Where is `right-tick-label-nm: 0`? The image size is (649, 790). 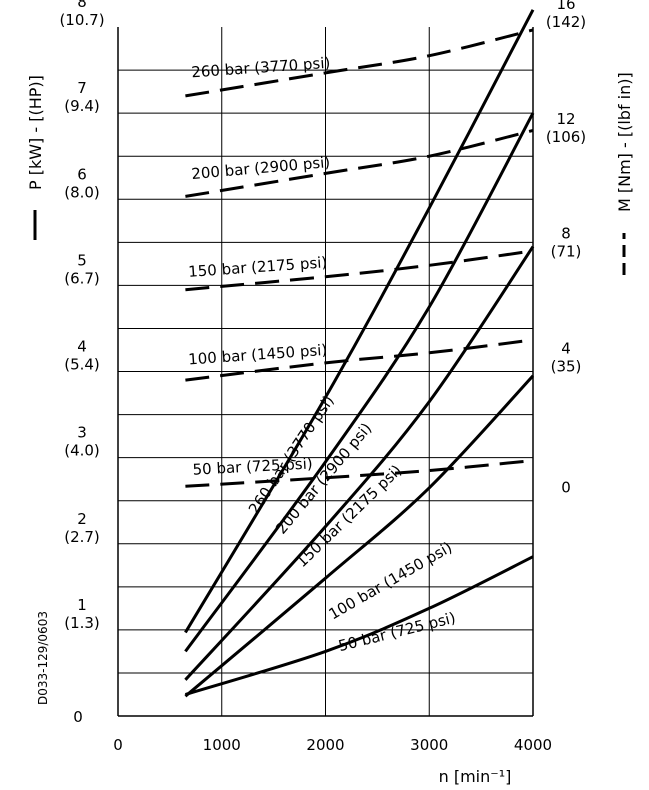 right-tick-label-nm: 0 is located at coordinates (566, 487).